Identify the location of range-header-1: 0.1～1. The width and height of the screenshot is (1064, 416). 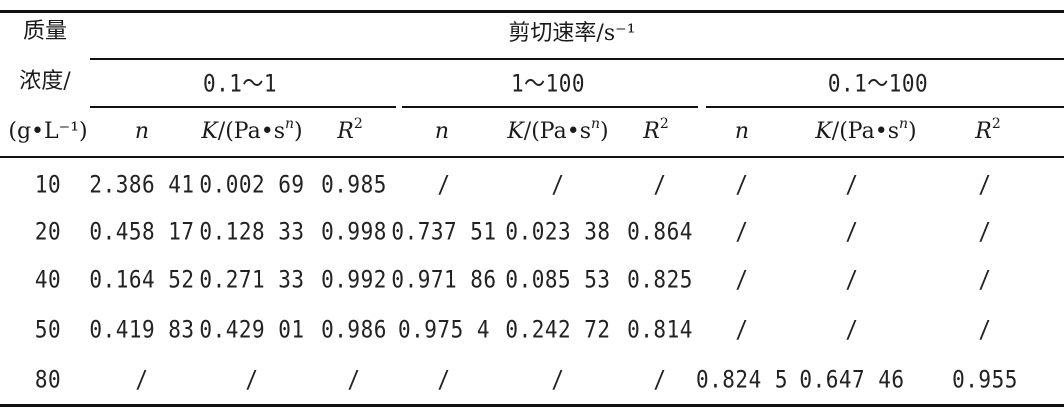
(240, 83).